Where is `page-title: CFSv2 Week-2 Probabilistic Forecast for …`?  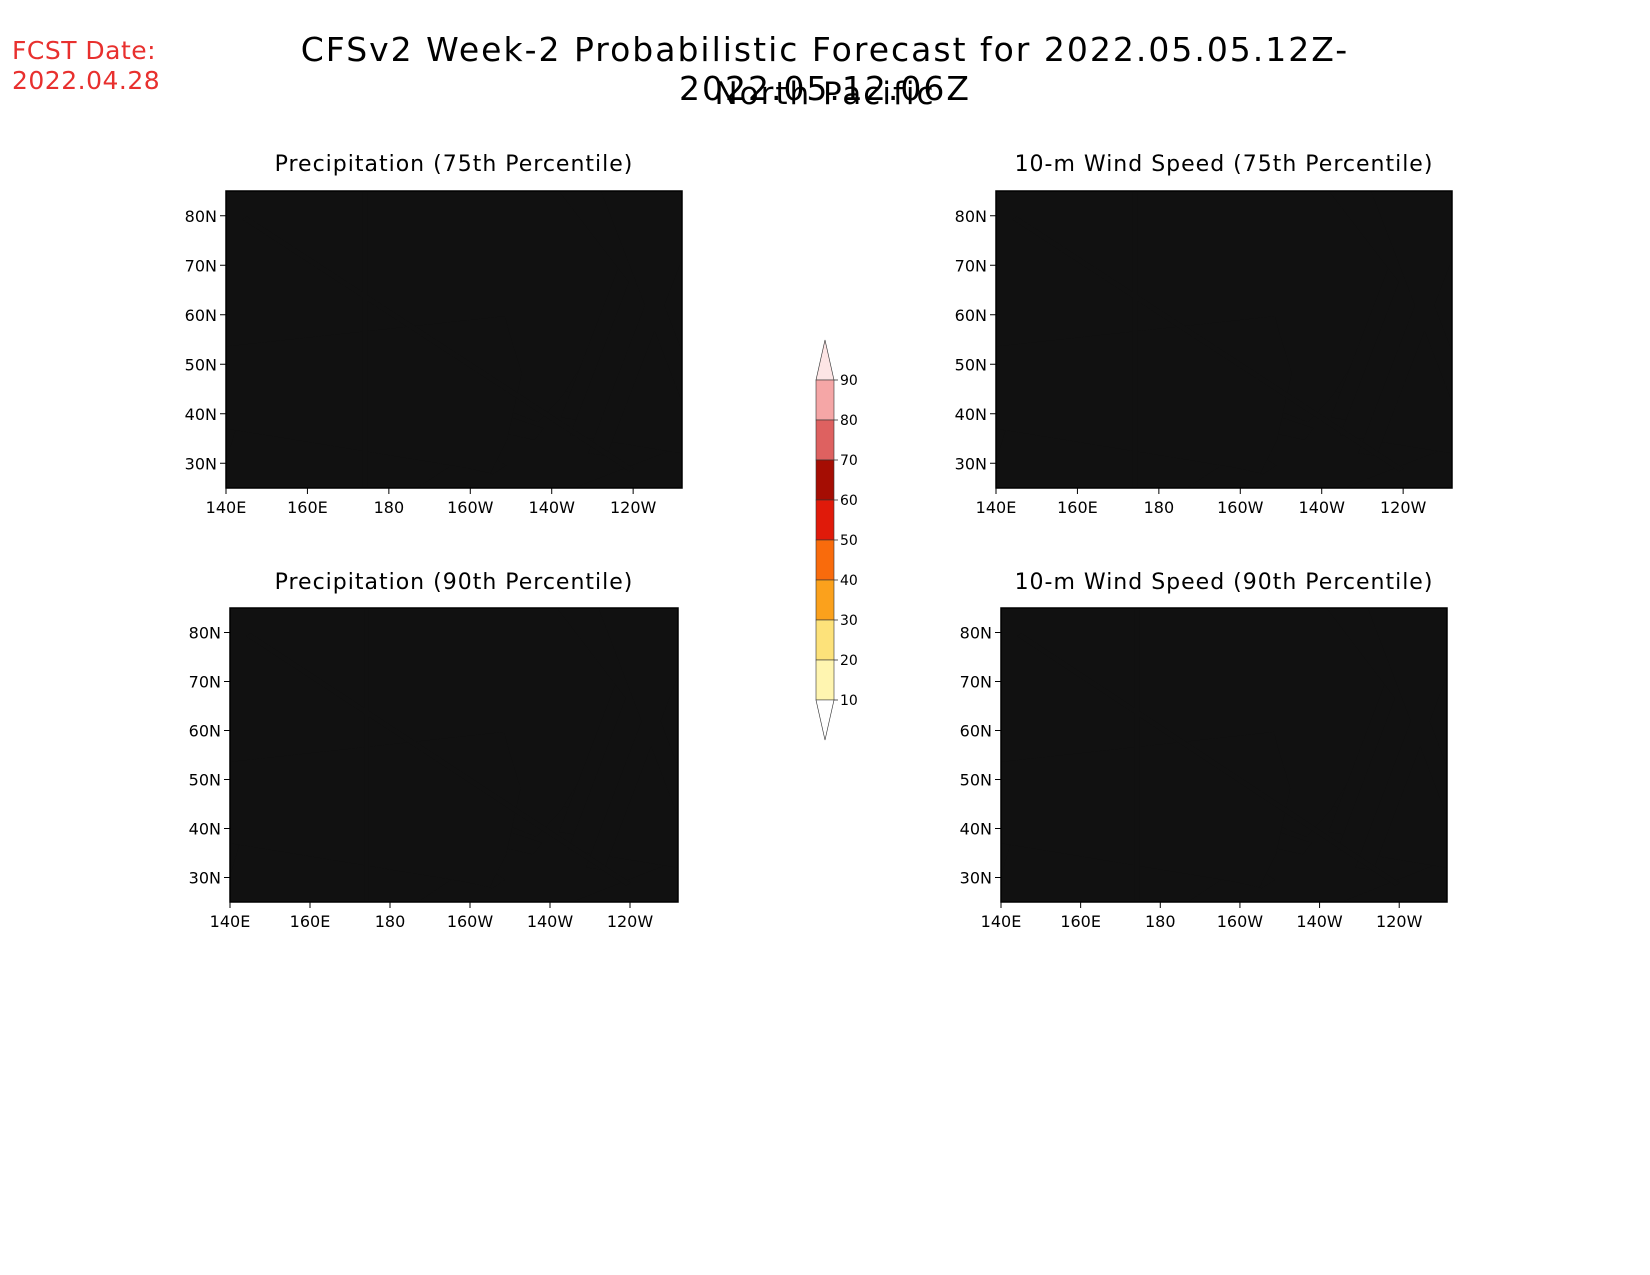
page-title: CFSv2 Week-2 Probabilistic Forecast for … is located at coordinates (825, 69).